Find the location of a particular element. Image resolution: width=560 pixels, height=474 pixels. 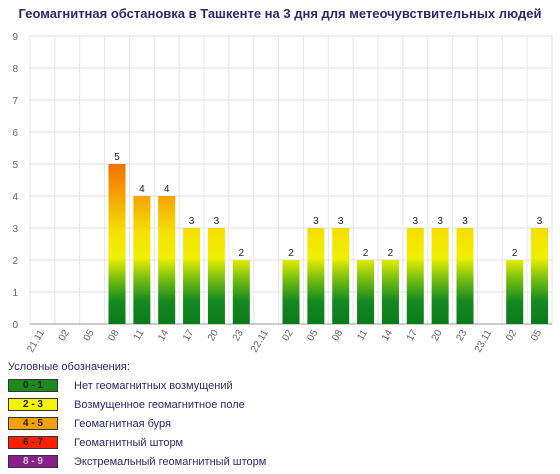

y-tick-label: 1 is located at coordinates (15, 293).